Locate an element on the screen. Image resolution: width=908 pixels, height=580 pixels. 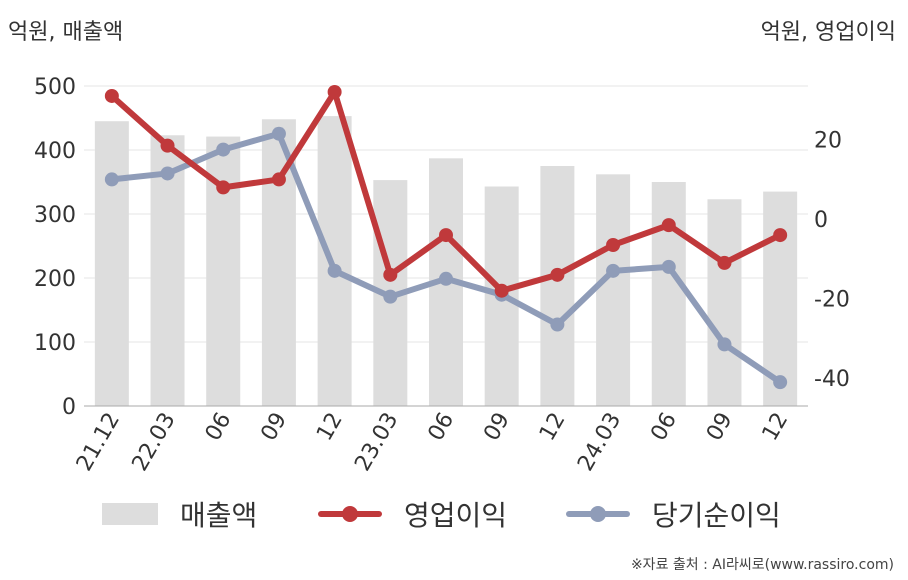
legend-swatch-net-income is located at coordinates (598, 514).